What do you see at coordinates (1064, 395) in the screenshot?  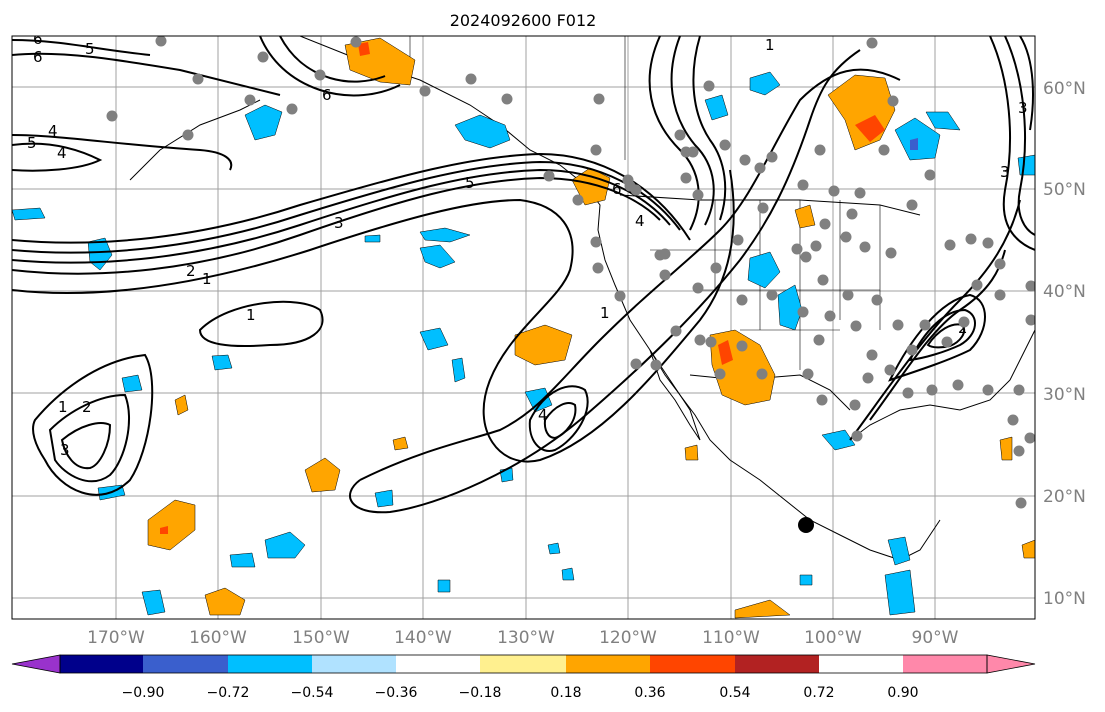 I see `lat-label: 30°N` at bounding box center [1064, 395].